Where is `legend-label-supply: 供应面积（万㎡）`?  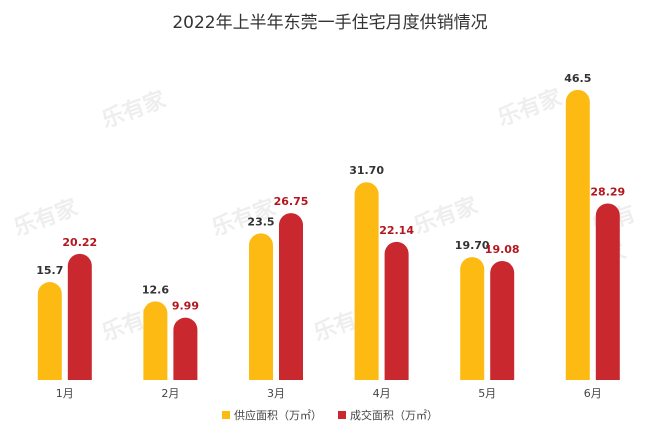
legend-label-supply: 供应面积（万㎡） is located at coordinates (278, 415).